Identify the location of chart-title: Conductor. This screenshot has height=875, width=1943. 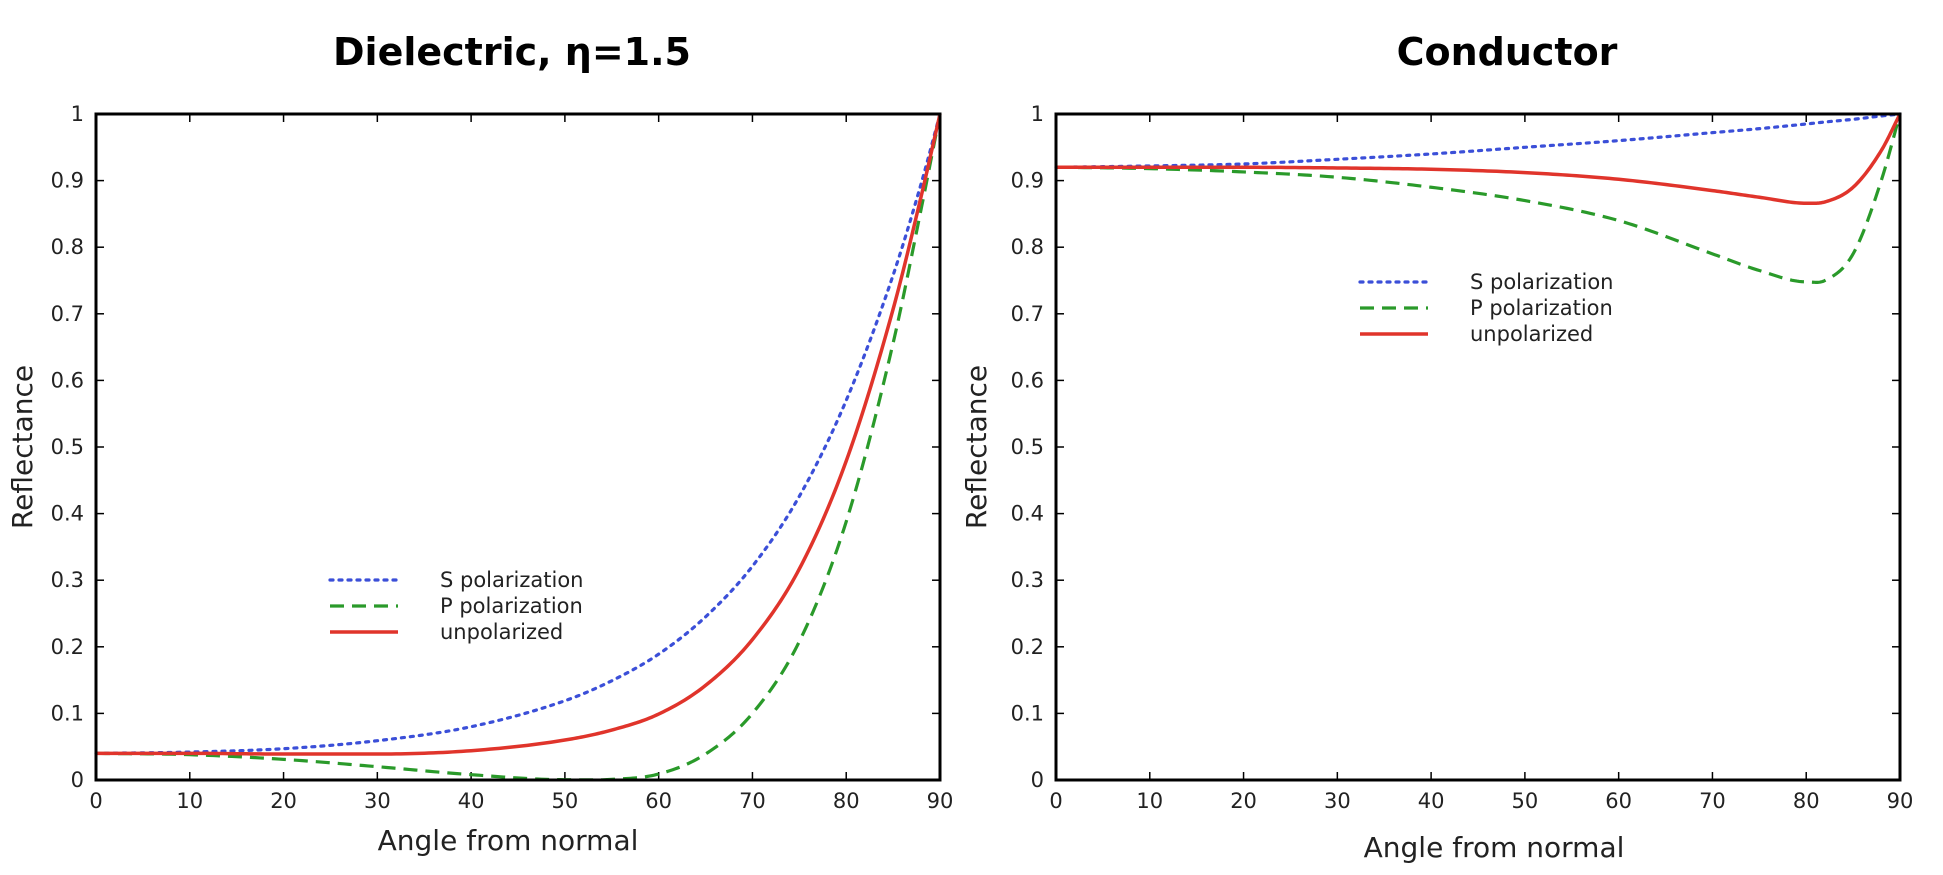
(1507, 52).